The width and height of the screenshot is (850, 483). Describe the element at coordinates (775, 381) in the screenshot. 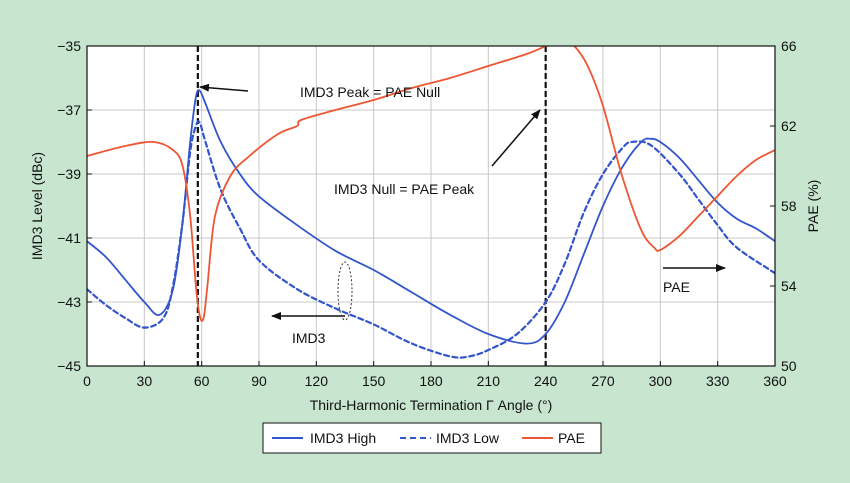

I see `x-tick-label: 360` at that location.